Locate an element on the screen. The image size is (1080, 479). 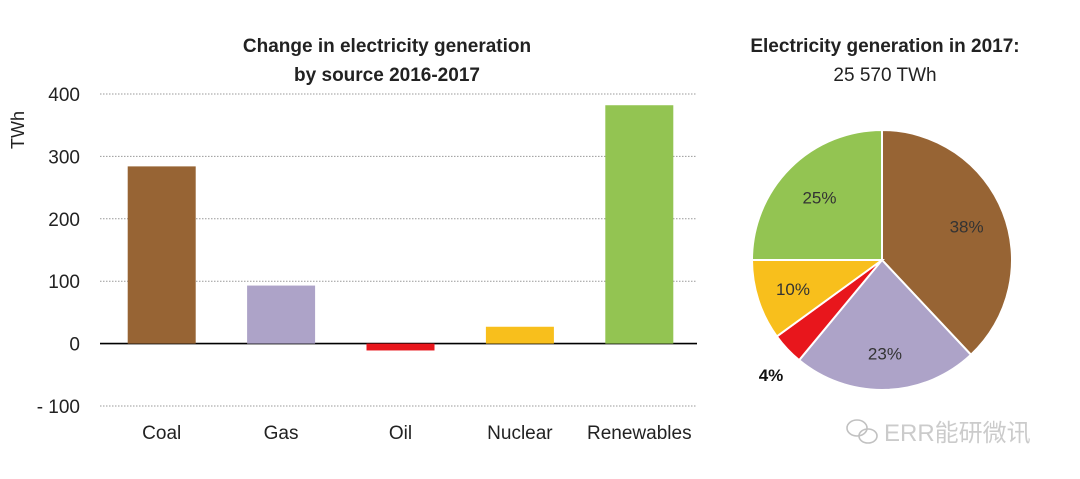
pie-slice-label: 4% is located at coordinates (771, 375).